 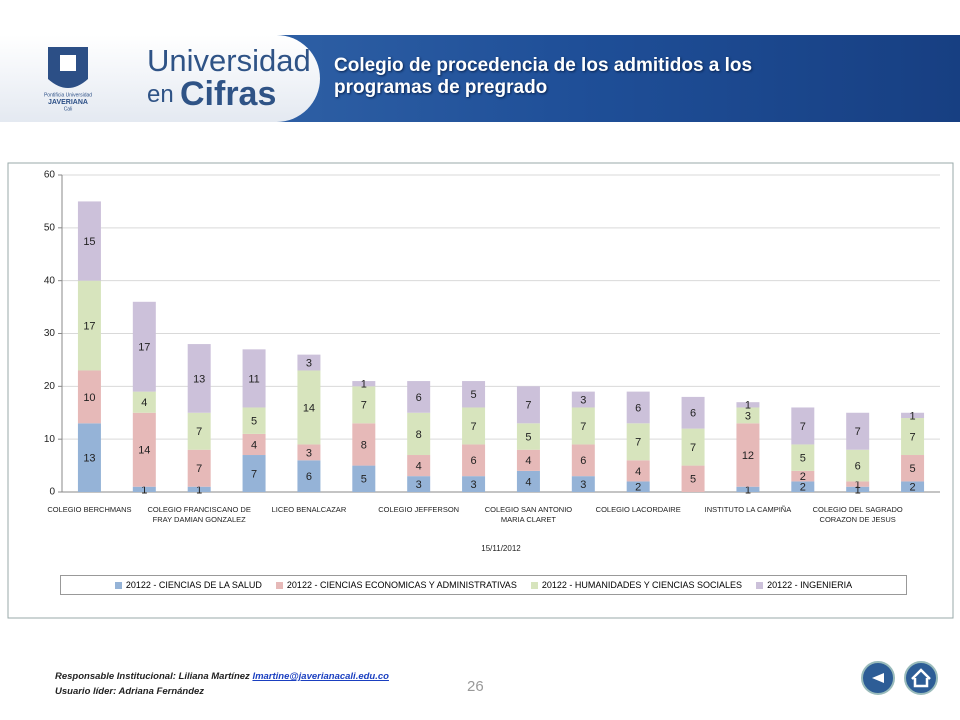 I want to click on email-link: lmartine@javerianacali.edu.co, so click(x=320, y=676).